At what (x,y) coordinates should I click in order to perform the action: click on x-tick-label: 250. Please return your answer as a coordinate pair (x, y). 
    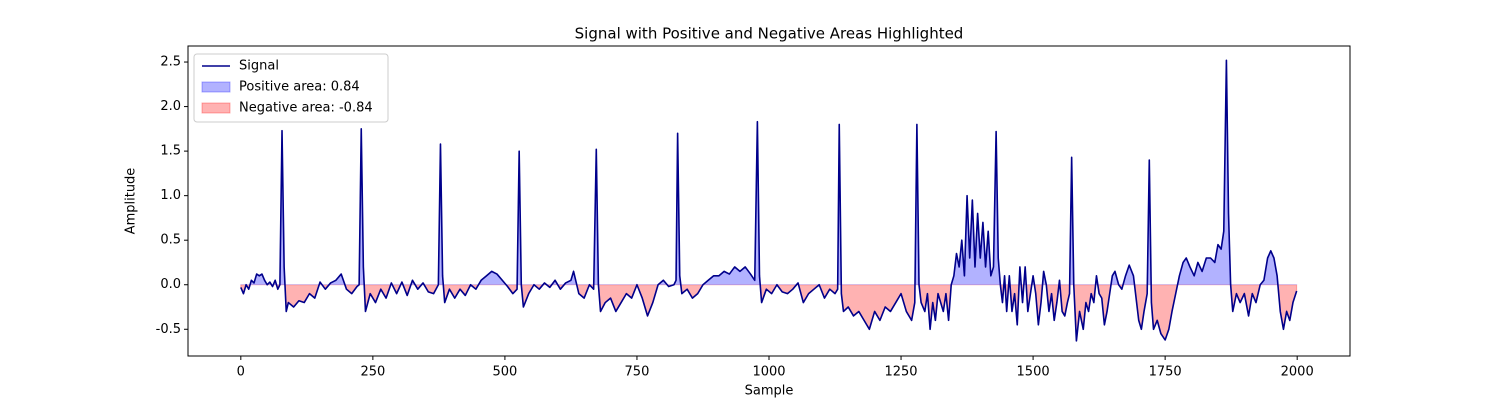
    Looking at the image, I should click on (372, 372).